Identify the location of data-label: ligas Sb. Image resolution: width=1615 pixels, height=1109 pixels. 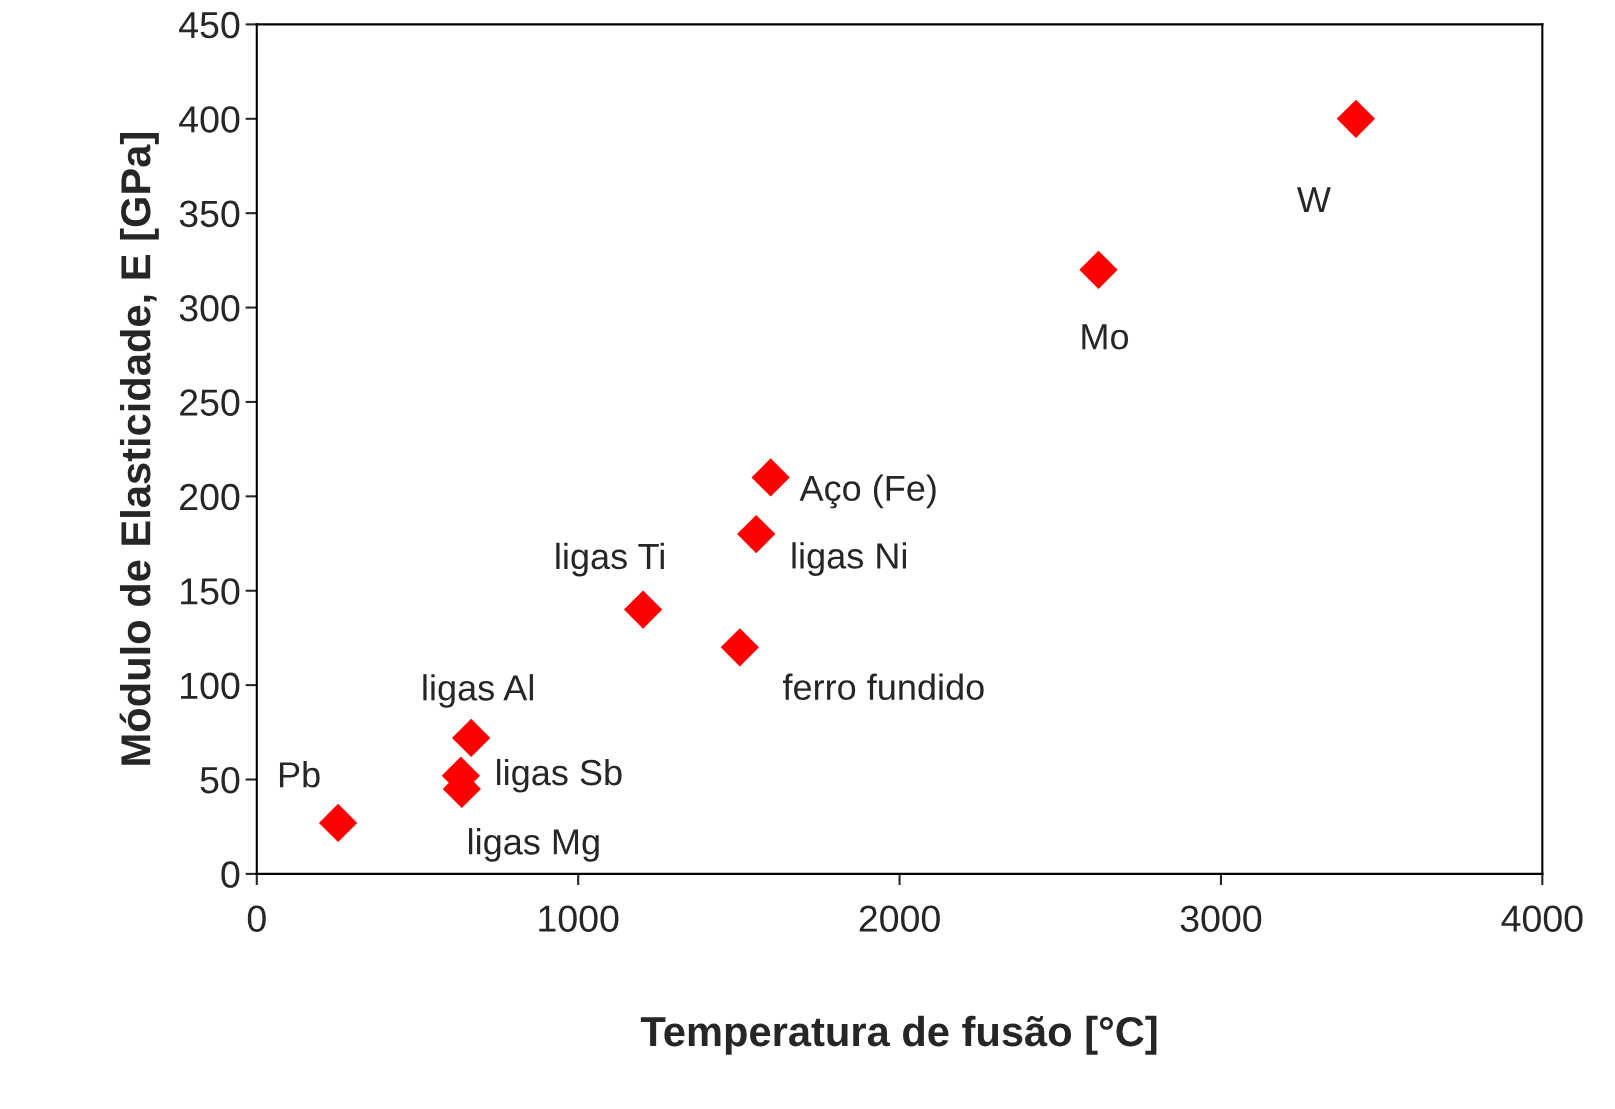
(559, 775).